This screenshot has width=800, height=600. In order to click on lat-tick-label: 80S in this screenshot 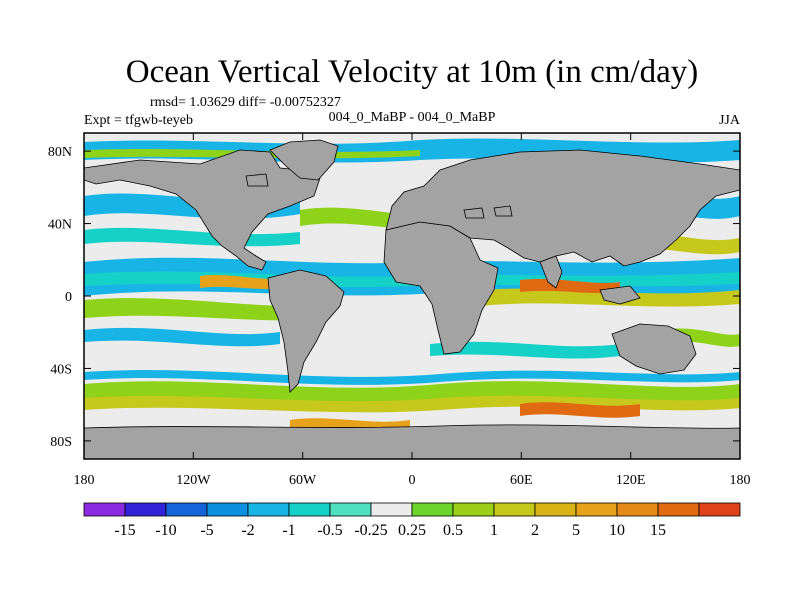, I will do `click(61, 442)`.